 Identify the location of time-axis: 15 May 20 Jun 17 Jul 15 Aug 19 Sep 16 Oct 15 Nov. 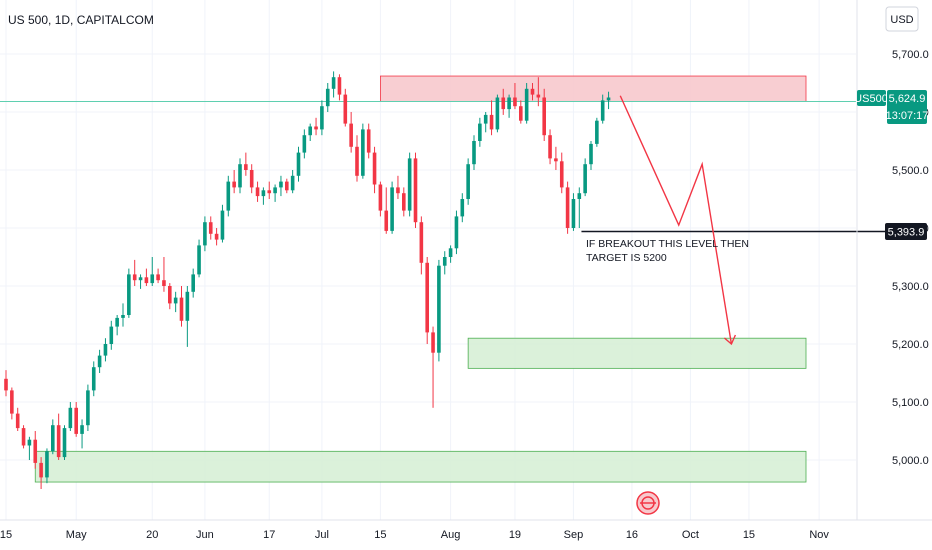
(414, 535).